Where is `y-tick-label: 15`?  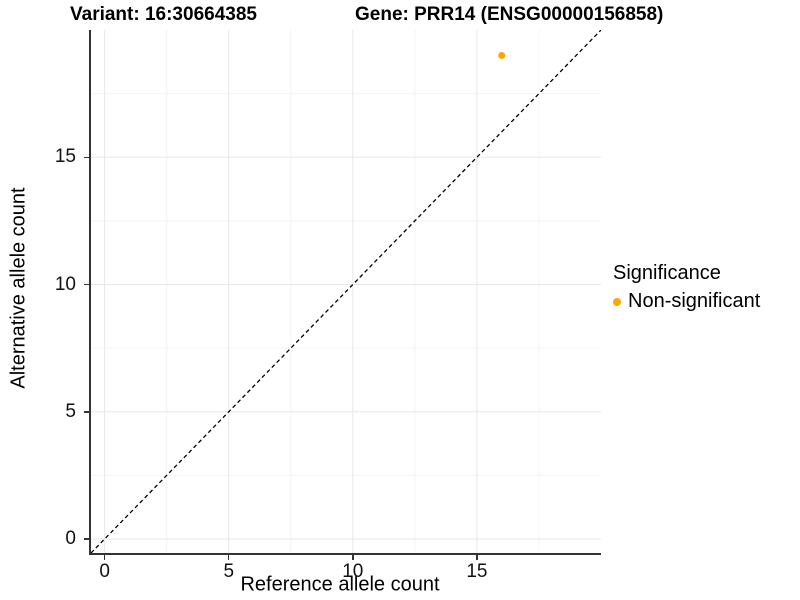 y-tick-label: 15 is located at coordinates (65, 157).